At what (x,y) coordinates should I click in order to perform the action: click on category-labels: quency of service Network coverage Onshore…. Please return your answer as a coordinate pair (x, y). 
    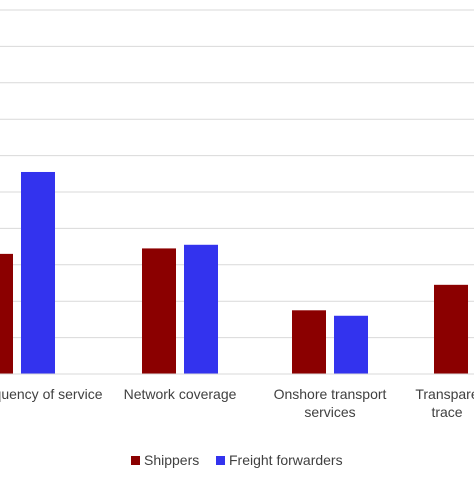
    Looking at the image, I should click on (237, 403).